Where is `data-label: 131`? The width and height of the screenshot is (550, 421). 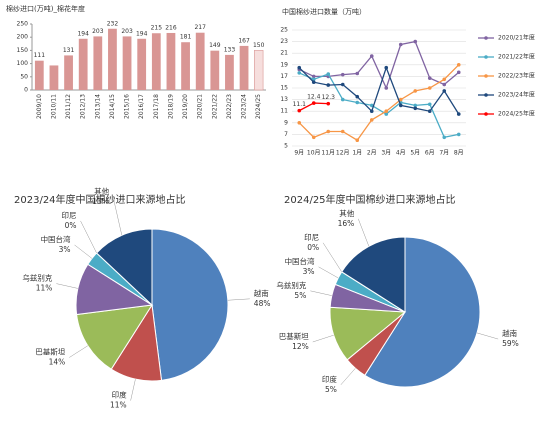
data-label: 131 is located at coordinates (69, 50).